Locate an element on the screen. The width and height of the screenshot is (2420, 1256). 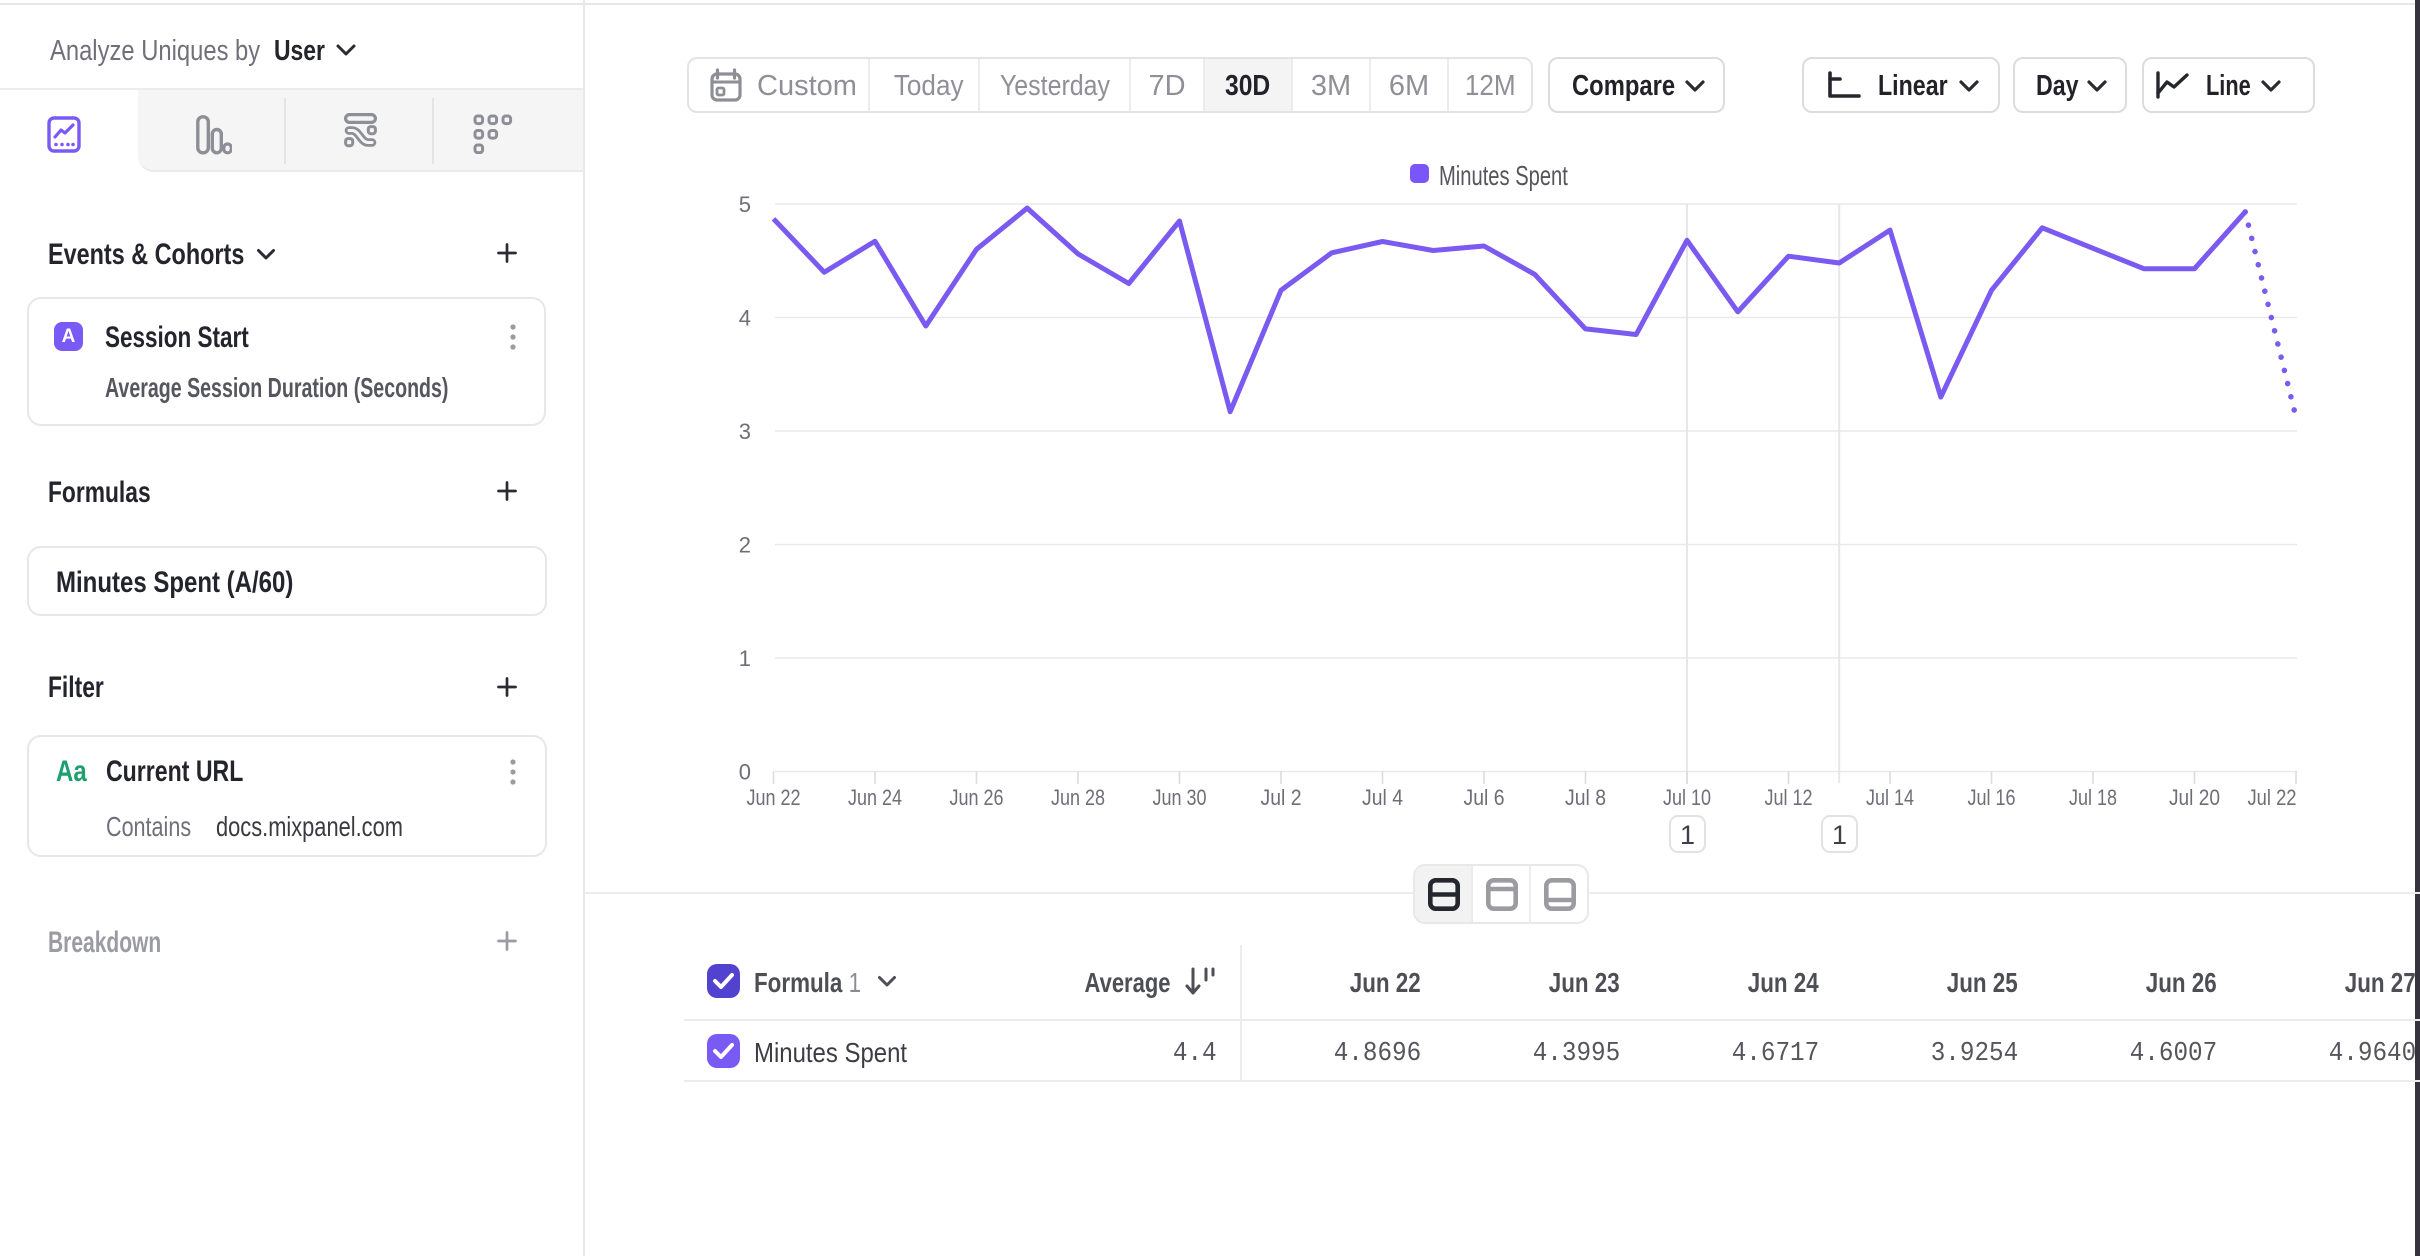
svg-text: Jul 6 is located at coordinates (1484, 797).